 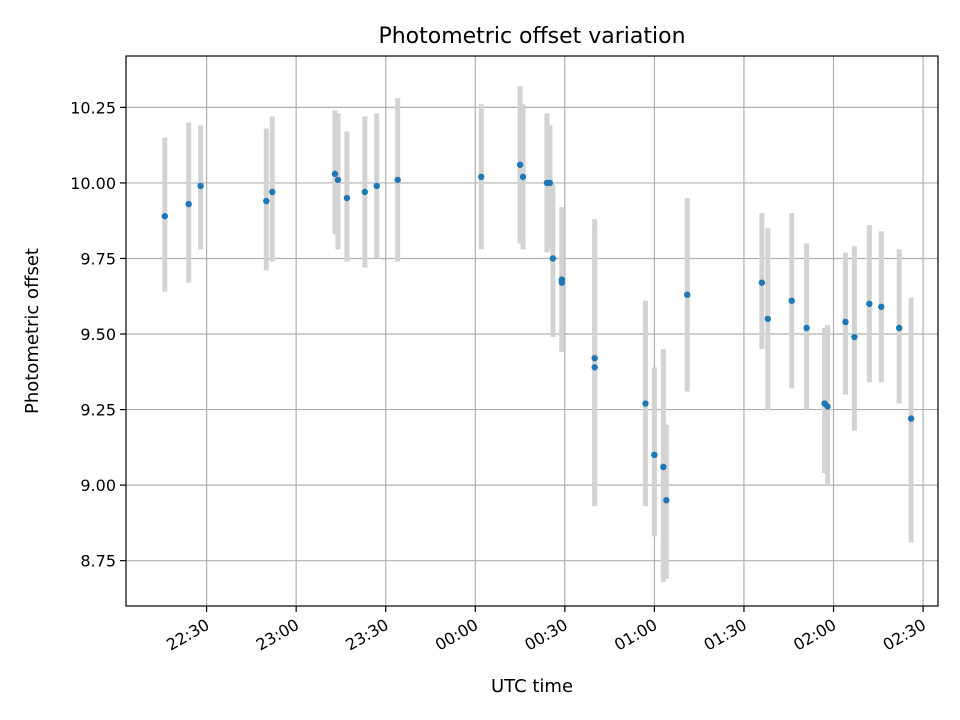 I want to click on chart-title: Photometric offset variation, so click(x=531, y=36).